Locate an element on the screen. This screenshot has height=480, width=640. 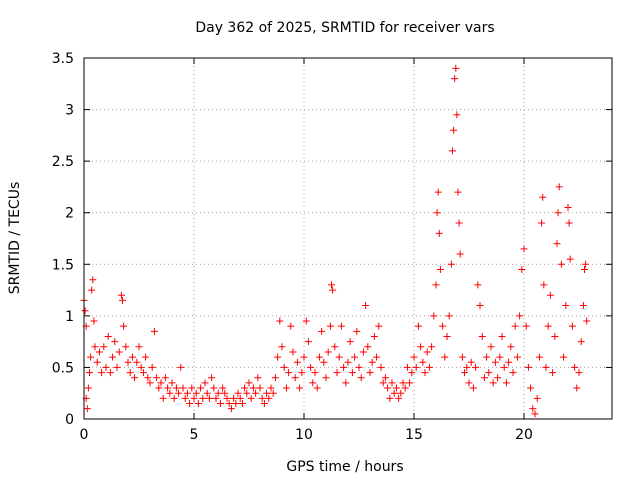
y-tick-label: 3.5 is located at coordinates (63, 59).